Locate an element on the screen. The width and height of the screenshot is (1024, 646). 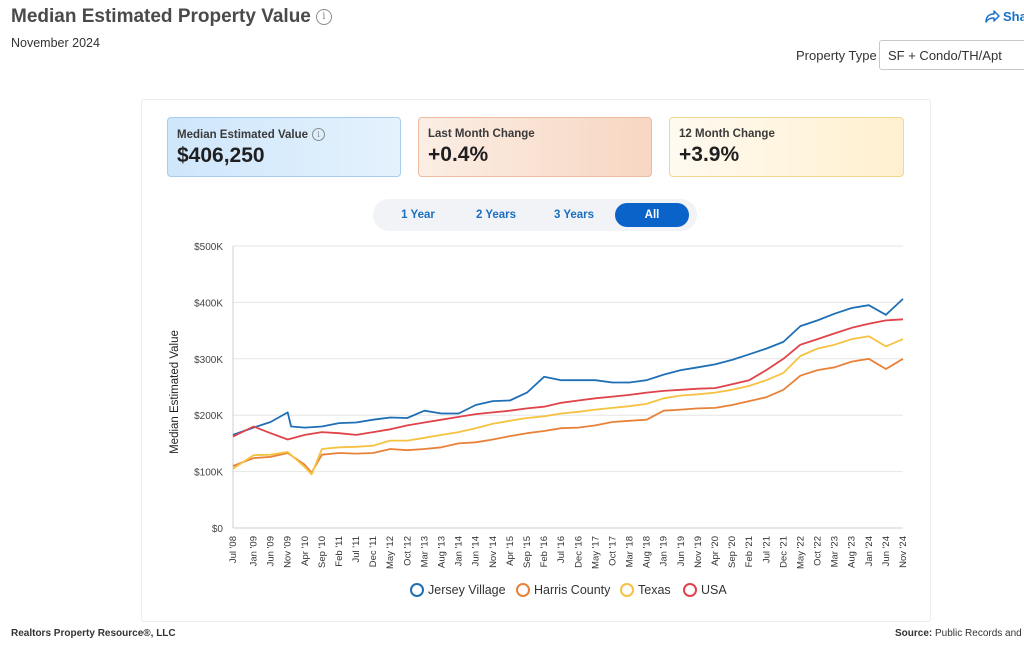
x-tick-label: May '12 is located at coordinates (390, 552).